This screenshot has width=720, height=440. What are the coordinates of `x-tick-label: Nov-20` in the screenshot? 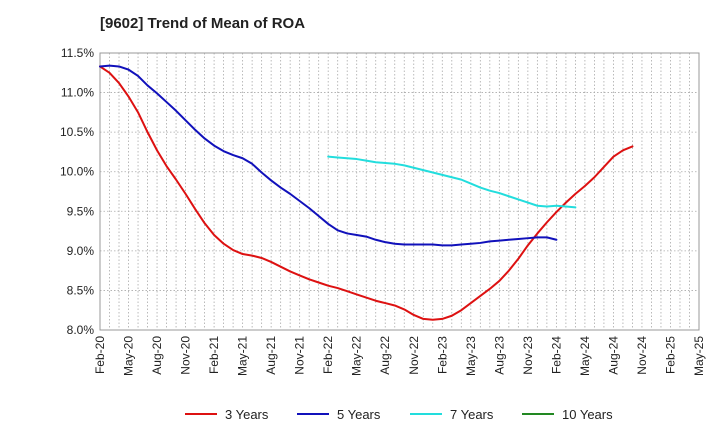 It's located at (186, 355).